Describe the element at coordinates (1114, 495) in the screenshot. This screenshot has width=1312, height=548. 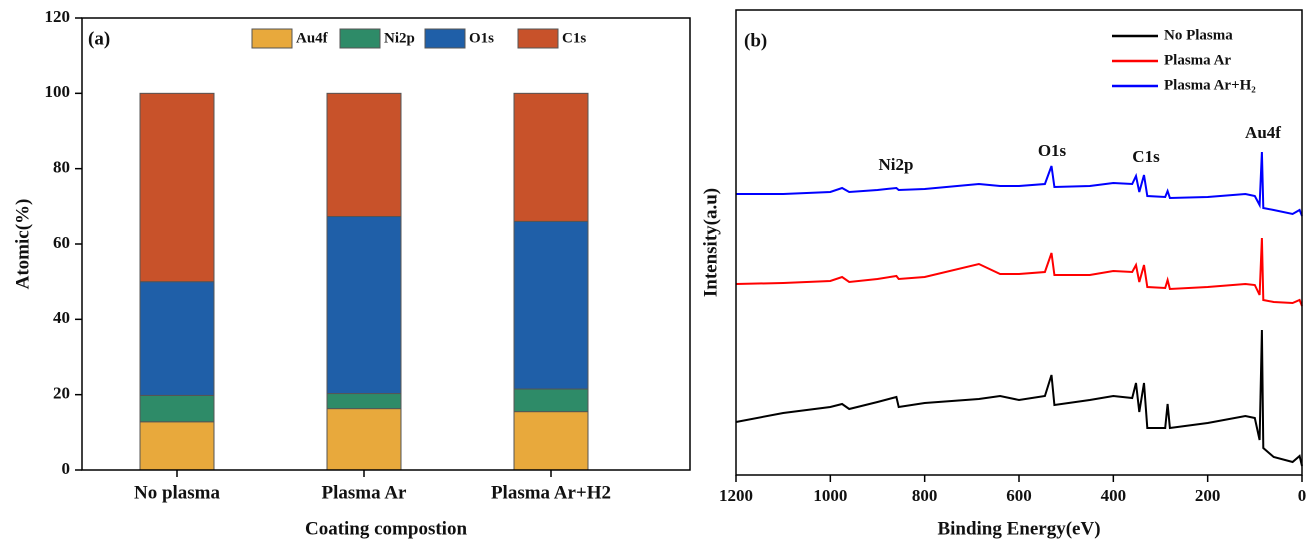
I see `x-tick-label: 400` at that location.